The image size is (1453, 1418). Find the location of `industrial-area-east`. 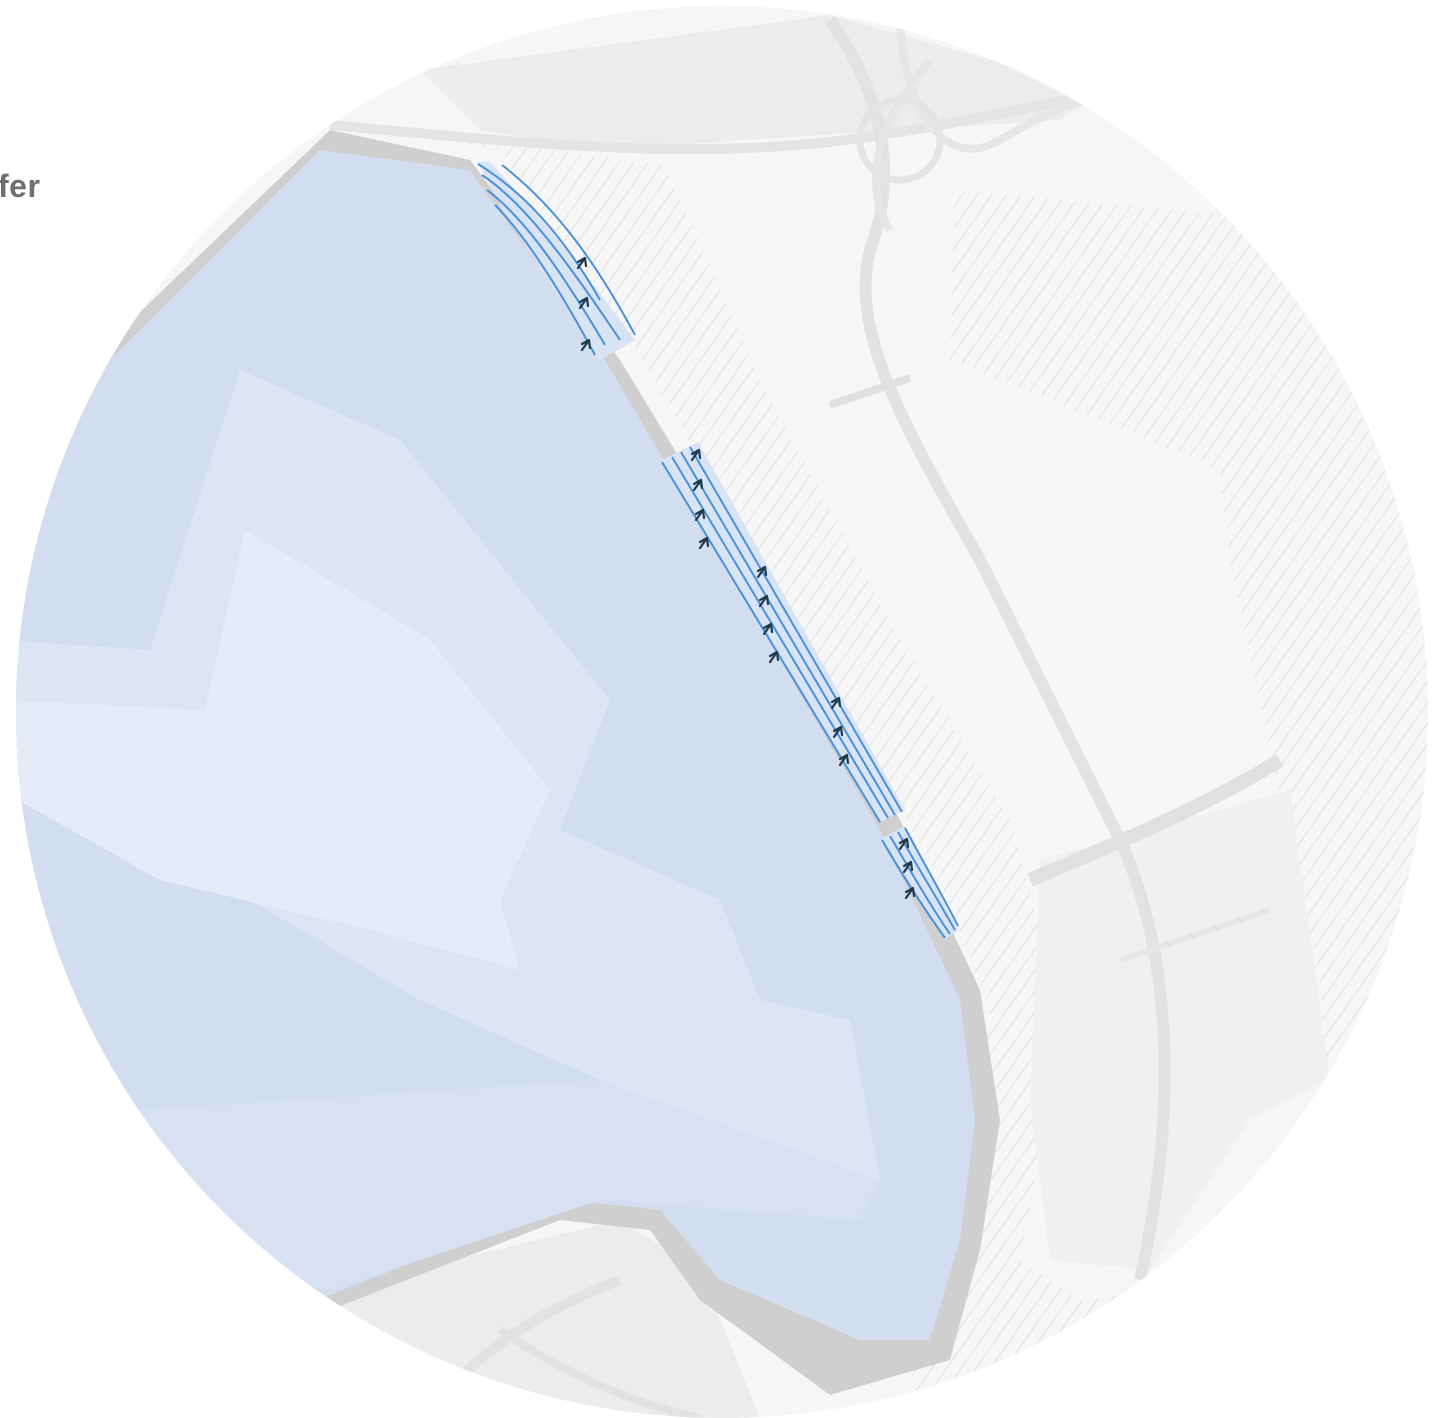

industrial-area-east is located at coordinates (1180, 1030).